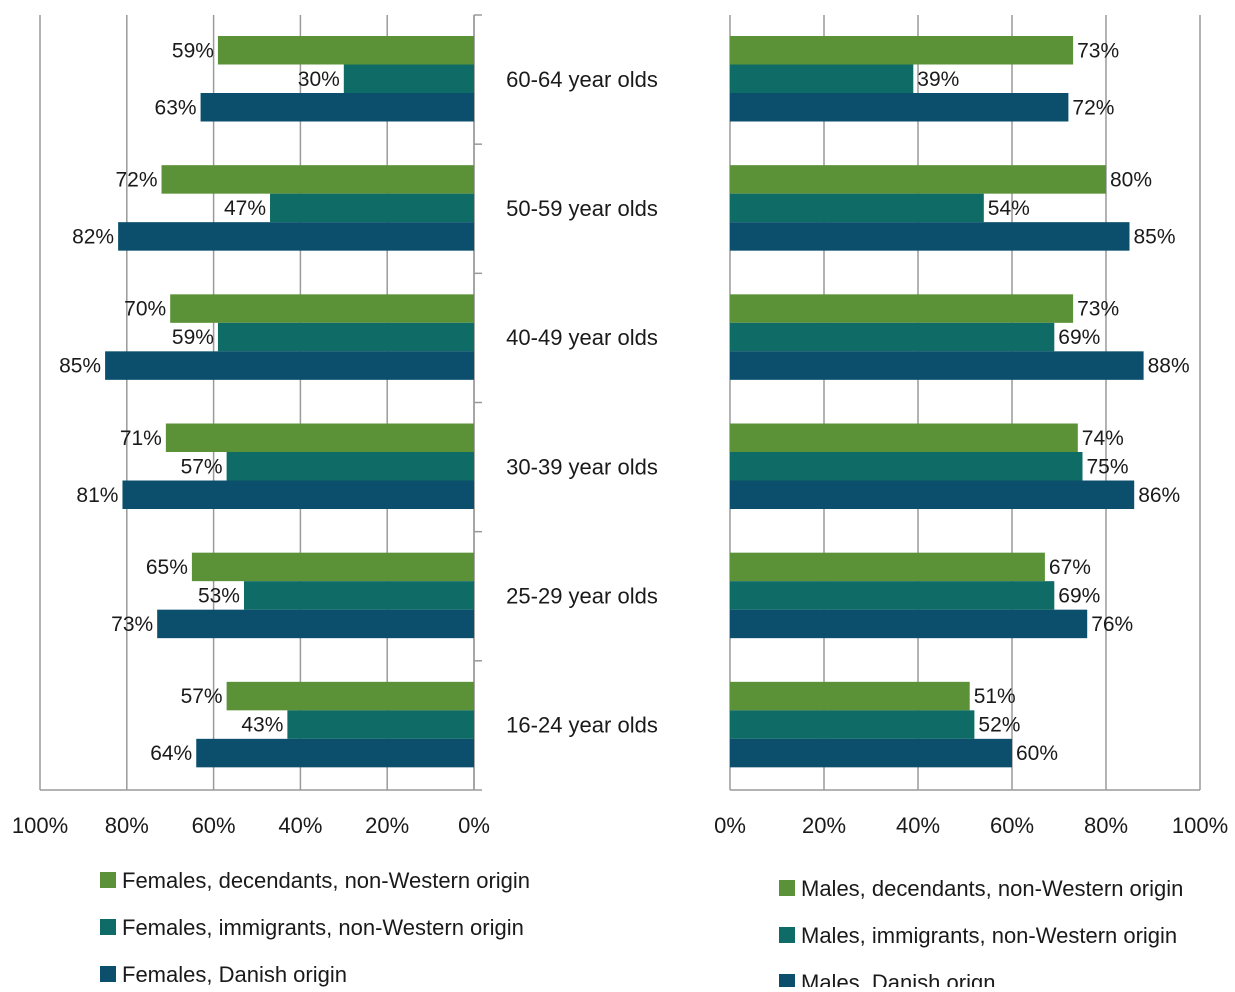 The height and width of the screenshot is (992, 1235). What do you see at coordinates (136, 179) in the screenshot?
I see `data-label-left: 72%` at bounding box center [136, 179].